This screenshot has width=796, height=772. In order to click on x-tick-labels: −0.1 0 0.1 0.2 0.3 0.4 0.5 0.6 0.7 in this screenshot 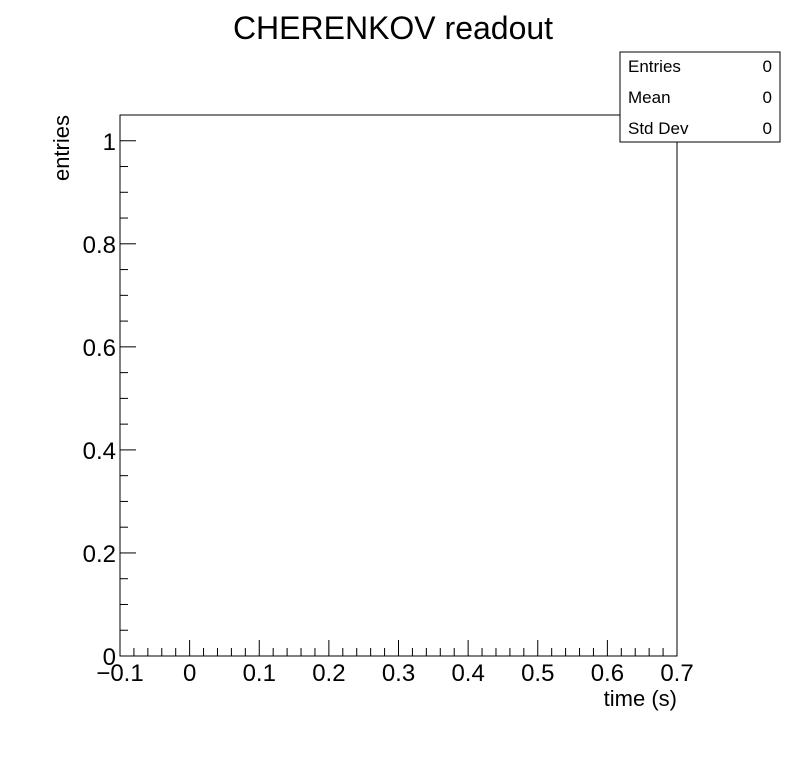, I will do `click(394, 673)`.